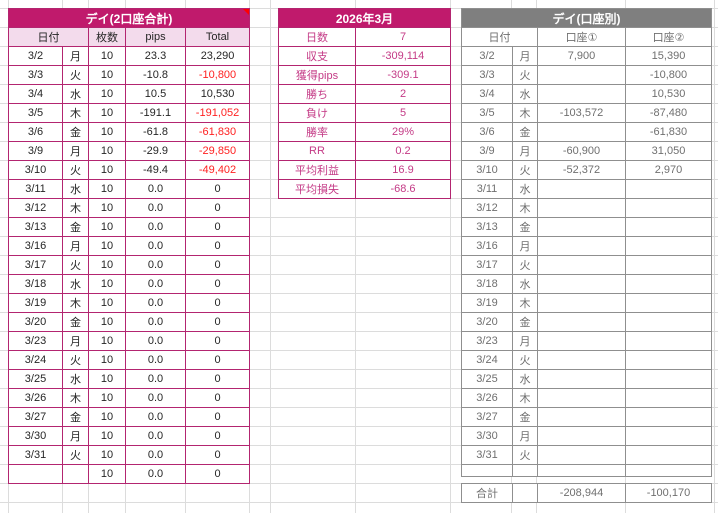  Describe the element at coordinates (403, 189) in the screenshot. I see `stat-value: -68.6` at that location.